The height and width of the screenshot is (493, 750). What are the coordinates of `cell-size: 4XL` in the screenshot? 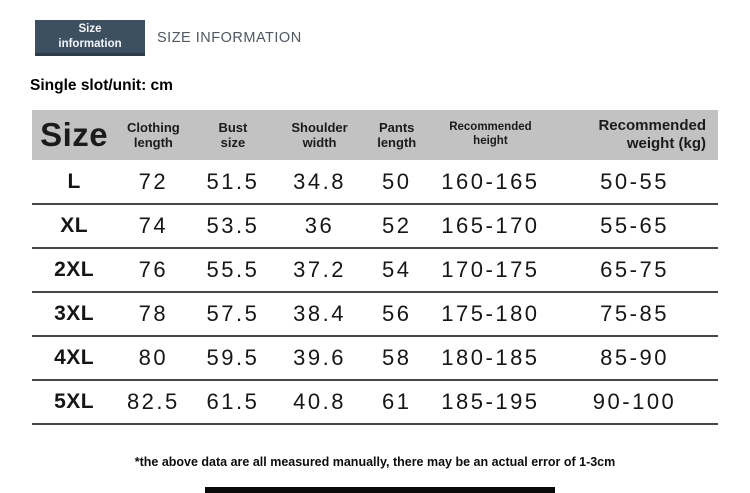 It's located at (74, 357).